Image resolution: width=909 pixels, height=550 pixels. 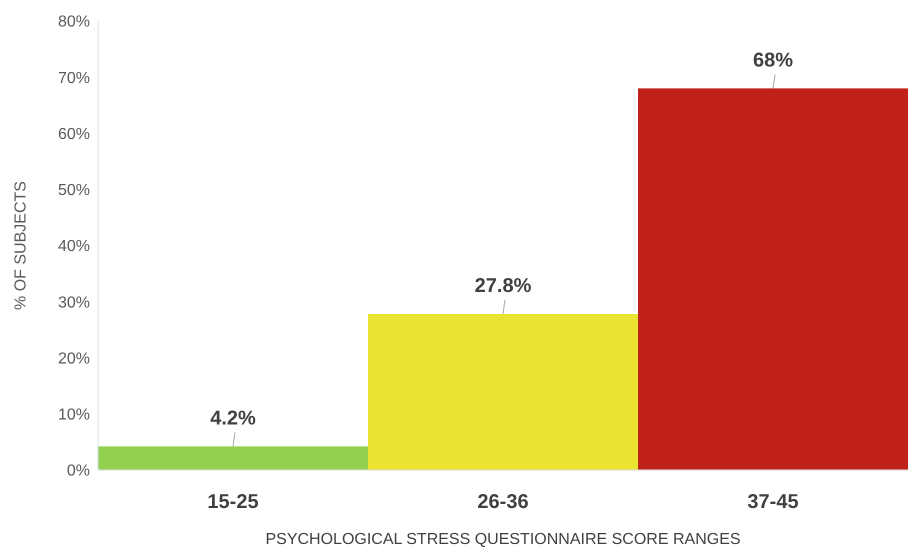 What do you see at coordinates (773, 502) in the screenshot?
I see `x-tick-label: 37-45` at bounding box center [773, 502].